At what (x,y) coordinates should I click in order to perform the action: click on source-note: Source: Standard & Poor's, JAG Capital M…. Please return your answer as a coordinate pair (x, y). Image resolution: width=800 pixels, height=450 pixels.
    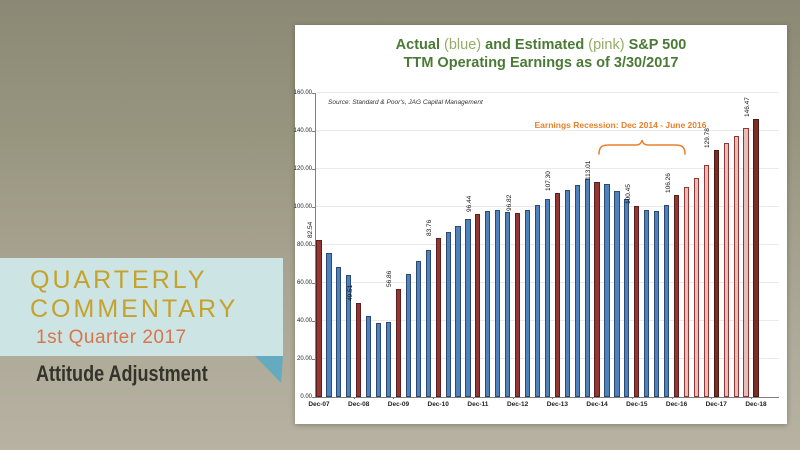
    Looking at the image, I should click on (405, 102).